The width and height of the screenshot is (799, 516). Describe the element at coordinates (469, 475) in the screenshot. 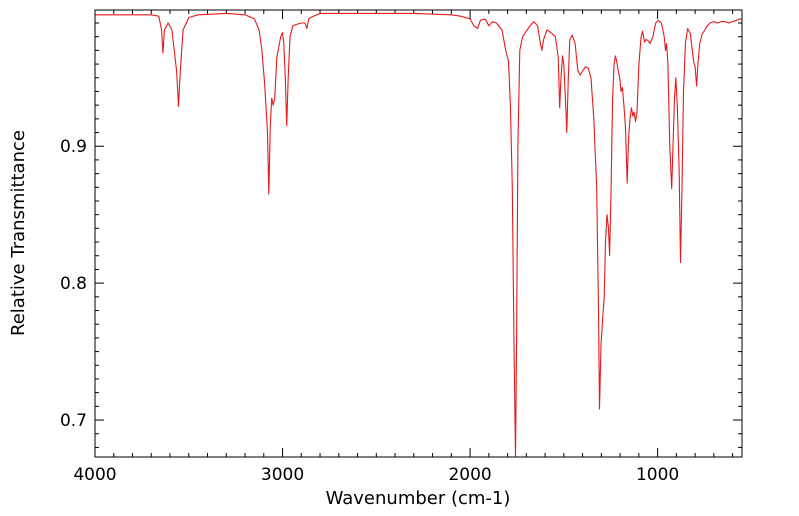

I see `x-tick-label: 2000` at that location.